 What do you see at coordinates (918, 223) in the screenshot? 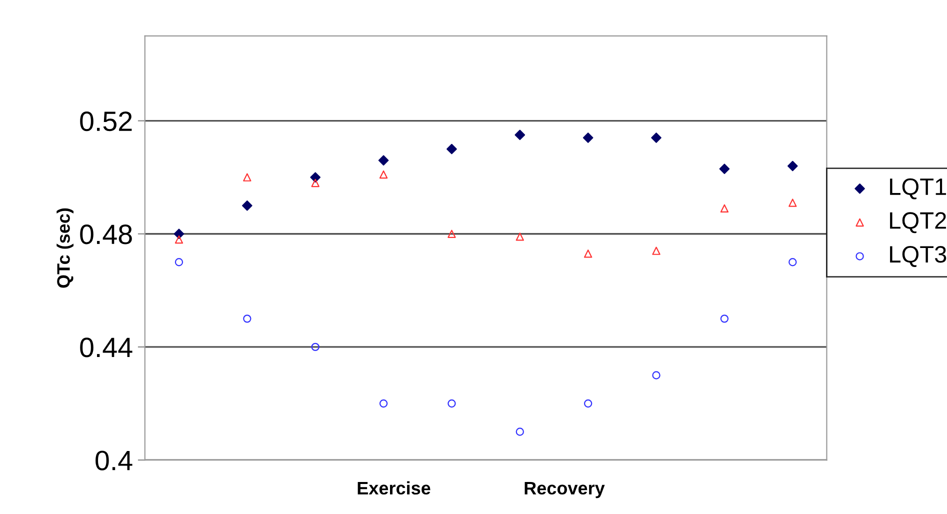
I see `legend-label: LQT2` at bounding box center [918, 223].